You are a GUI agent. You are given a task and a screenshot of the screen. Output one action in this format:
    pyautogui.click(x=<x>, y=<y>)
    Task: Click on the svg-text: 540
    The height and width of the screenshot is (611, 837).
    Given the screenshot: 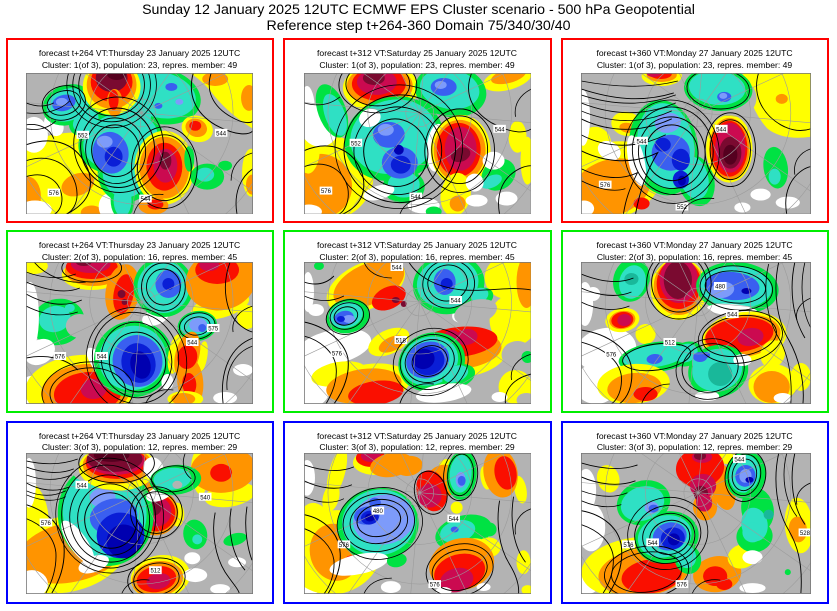 What is the action you would take?
    pyautogui.click(x=205, y=498)
    